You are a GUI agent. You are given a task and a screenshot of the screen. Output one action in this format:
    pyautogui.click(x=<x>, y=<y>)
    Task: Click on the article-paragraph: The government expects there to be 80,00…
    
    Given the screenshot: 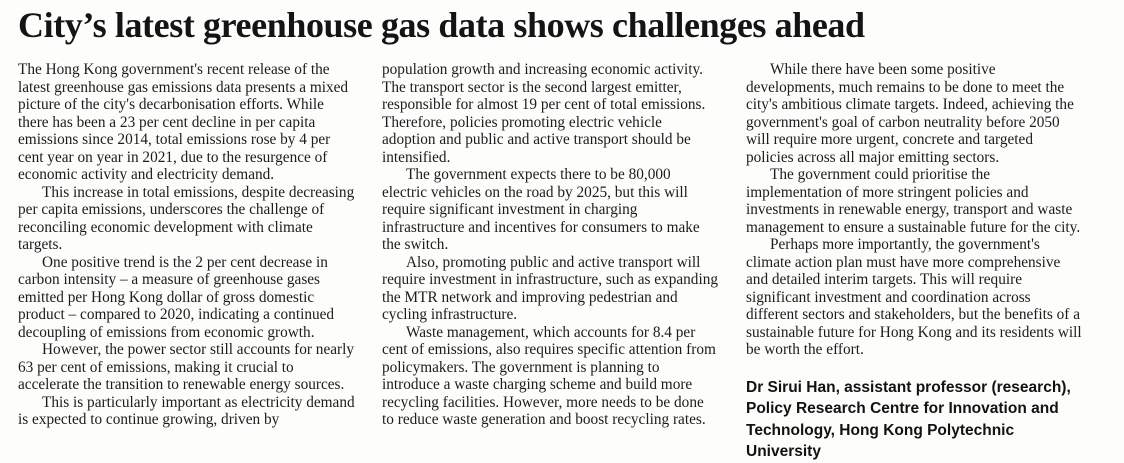 What is the action you would take?
    pyautogui.click(x=541, y=209)
    